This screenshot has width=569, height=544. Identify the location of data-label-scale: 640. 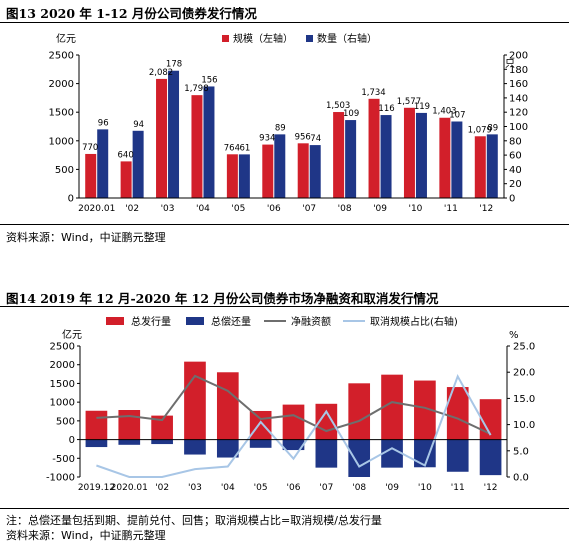
(126, 155).